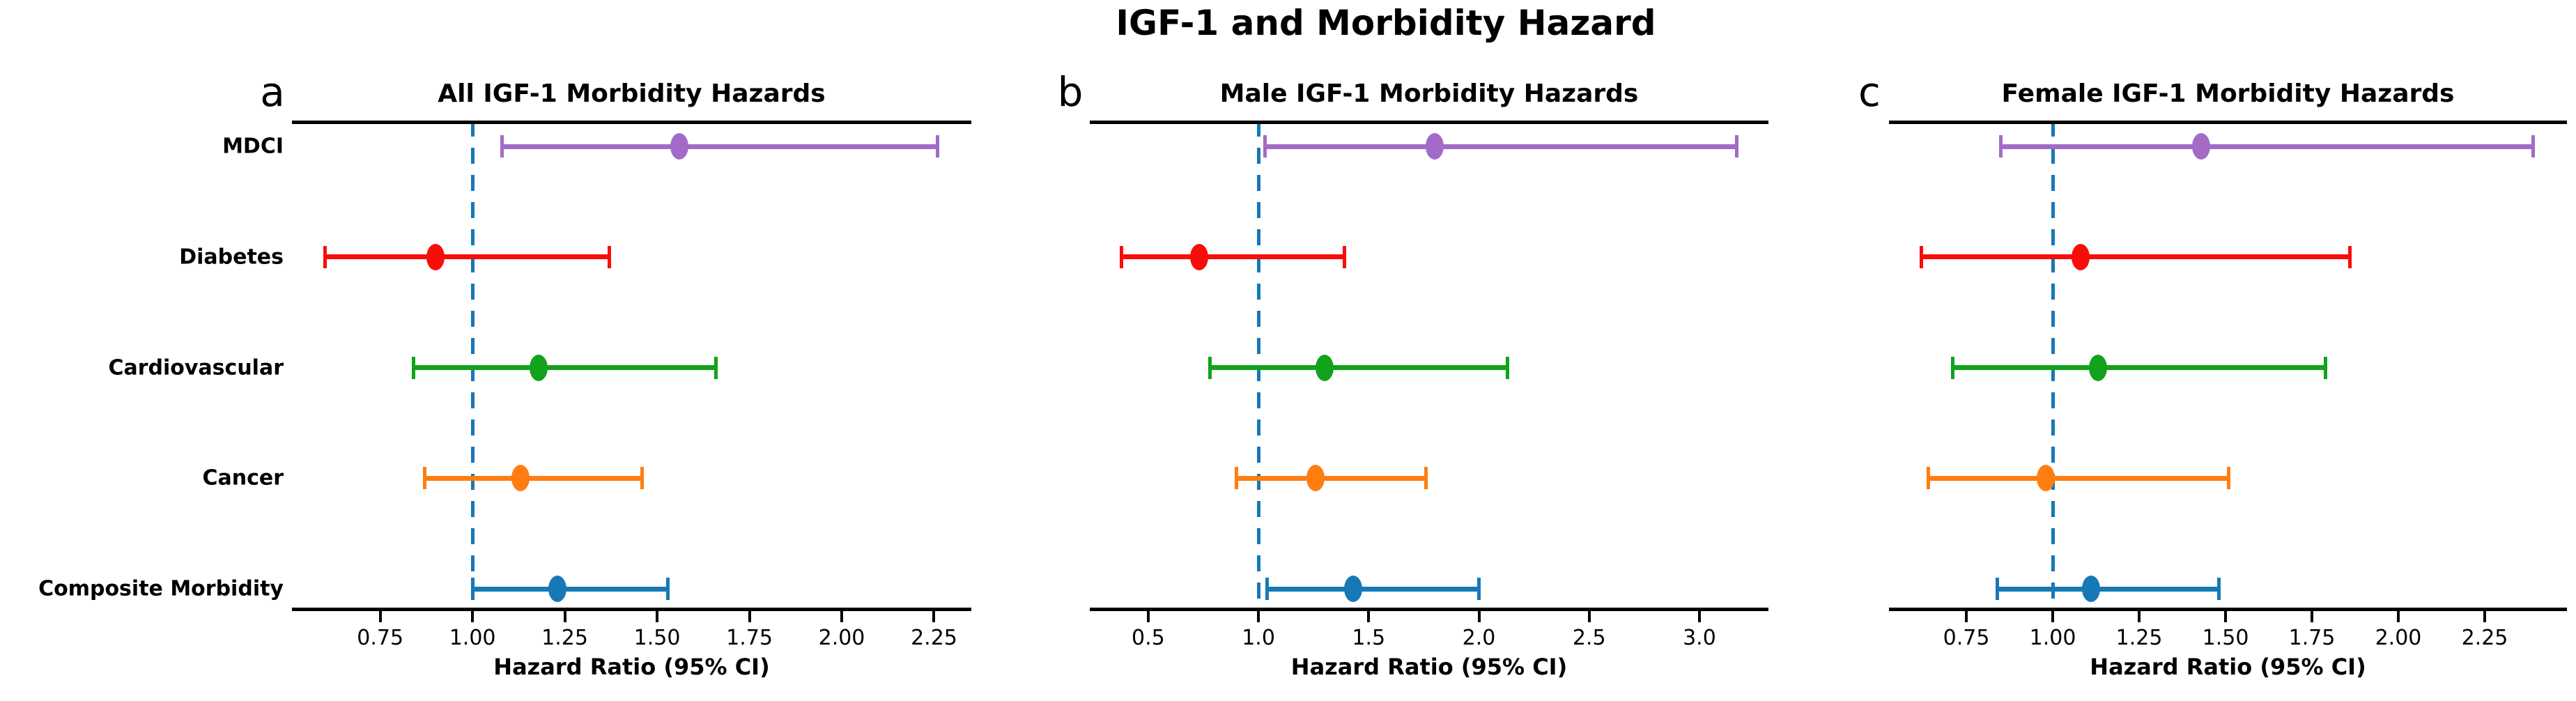  What do you see at coordinates (272, 92) in the screenshot?
I see `panel-letter: a` at bounding box center [272, 92].